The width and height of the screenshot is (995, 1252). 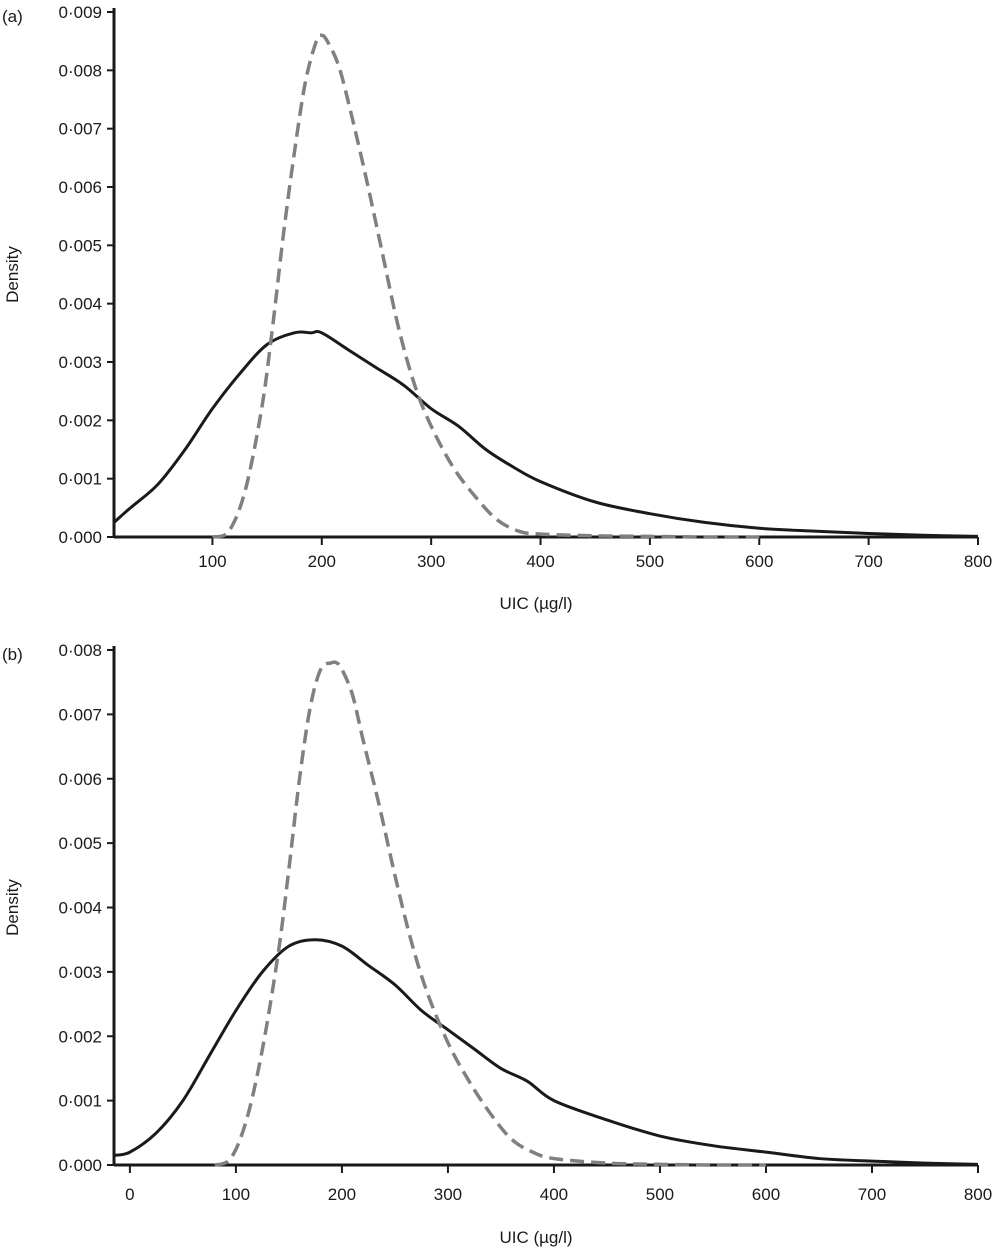 I want to click on panel-label: (b), so click(x=12, y=654).